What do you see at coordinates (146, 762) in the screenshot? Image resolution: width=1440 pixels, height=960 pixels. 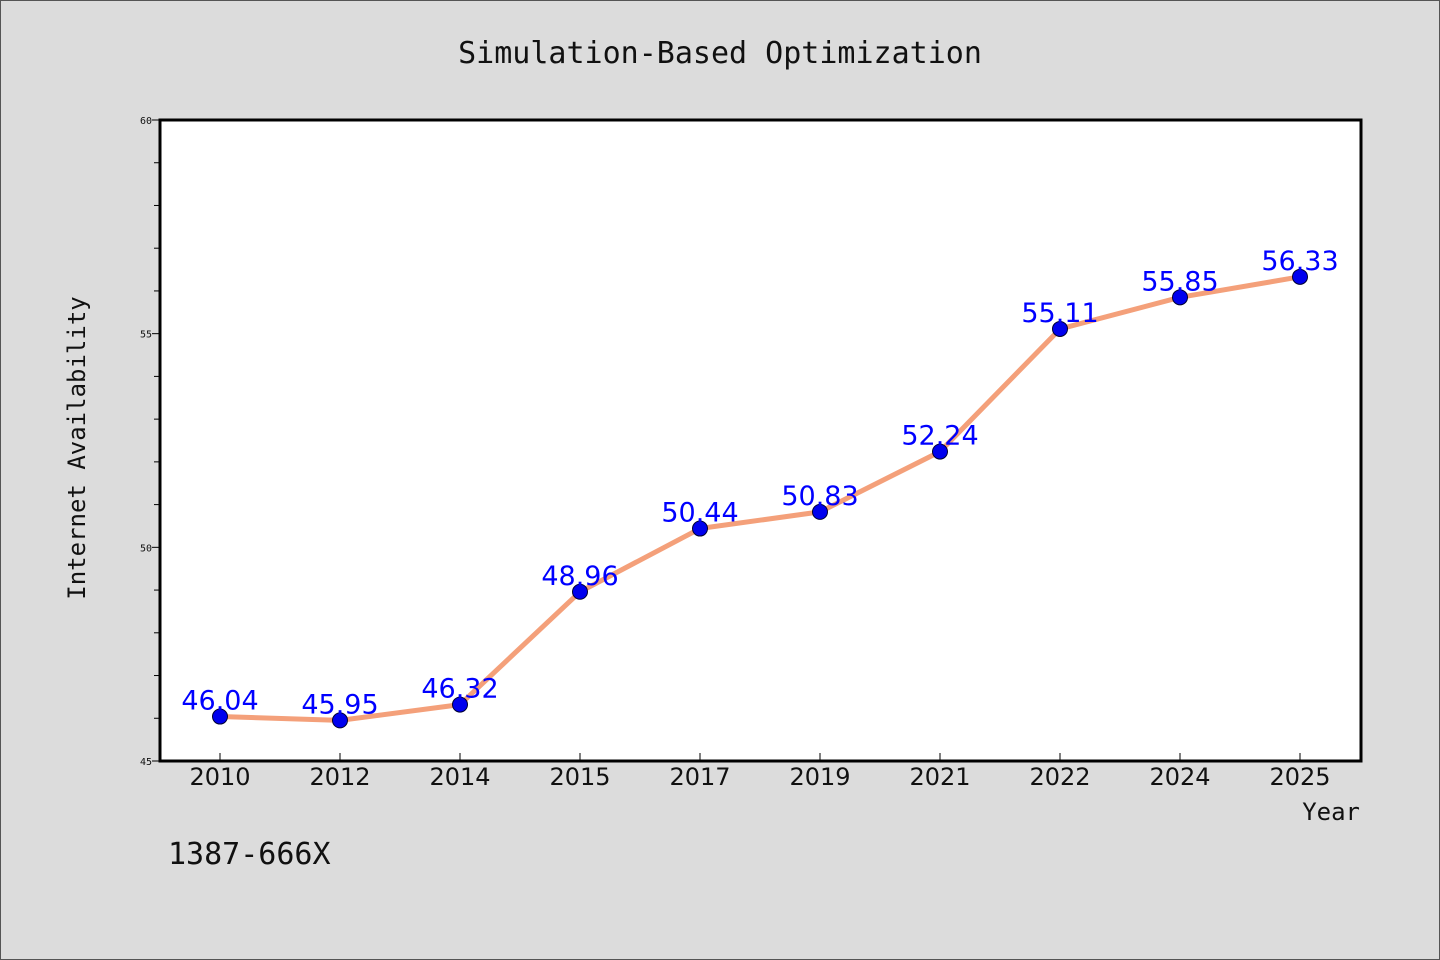 I see `y-tick-label: 45` at bounding box center [146, 762].